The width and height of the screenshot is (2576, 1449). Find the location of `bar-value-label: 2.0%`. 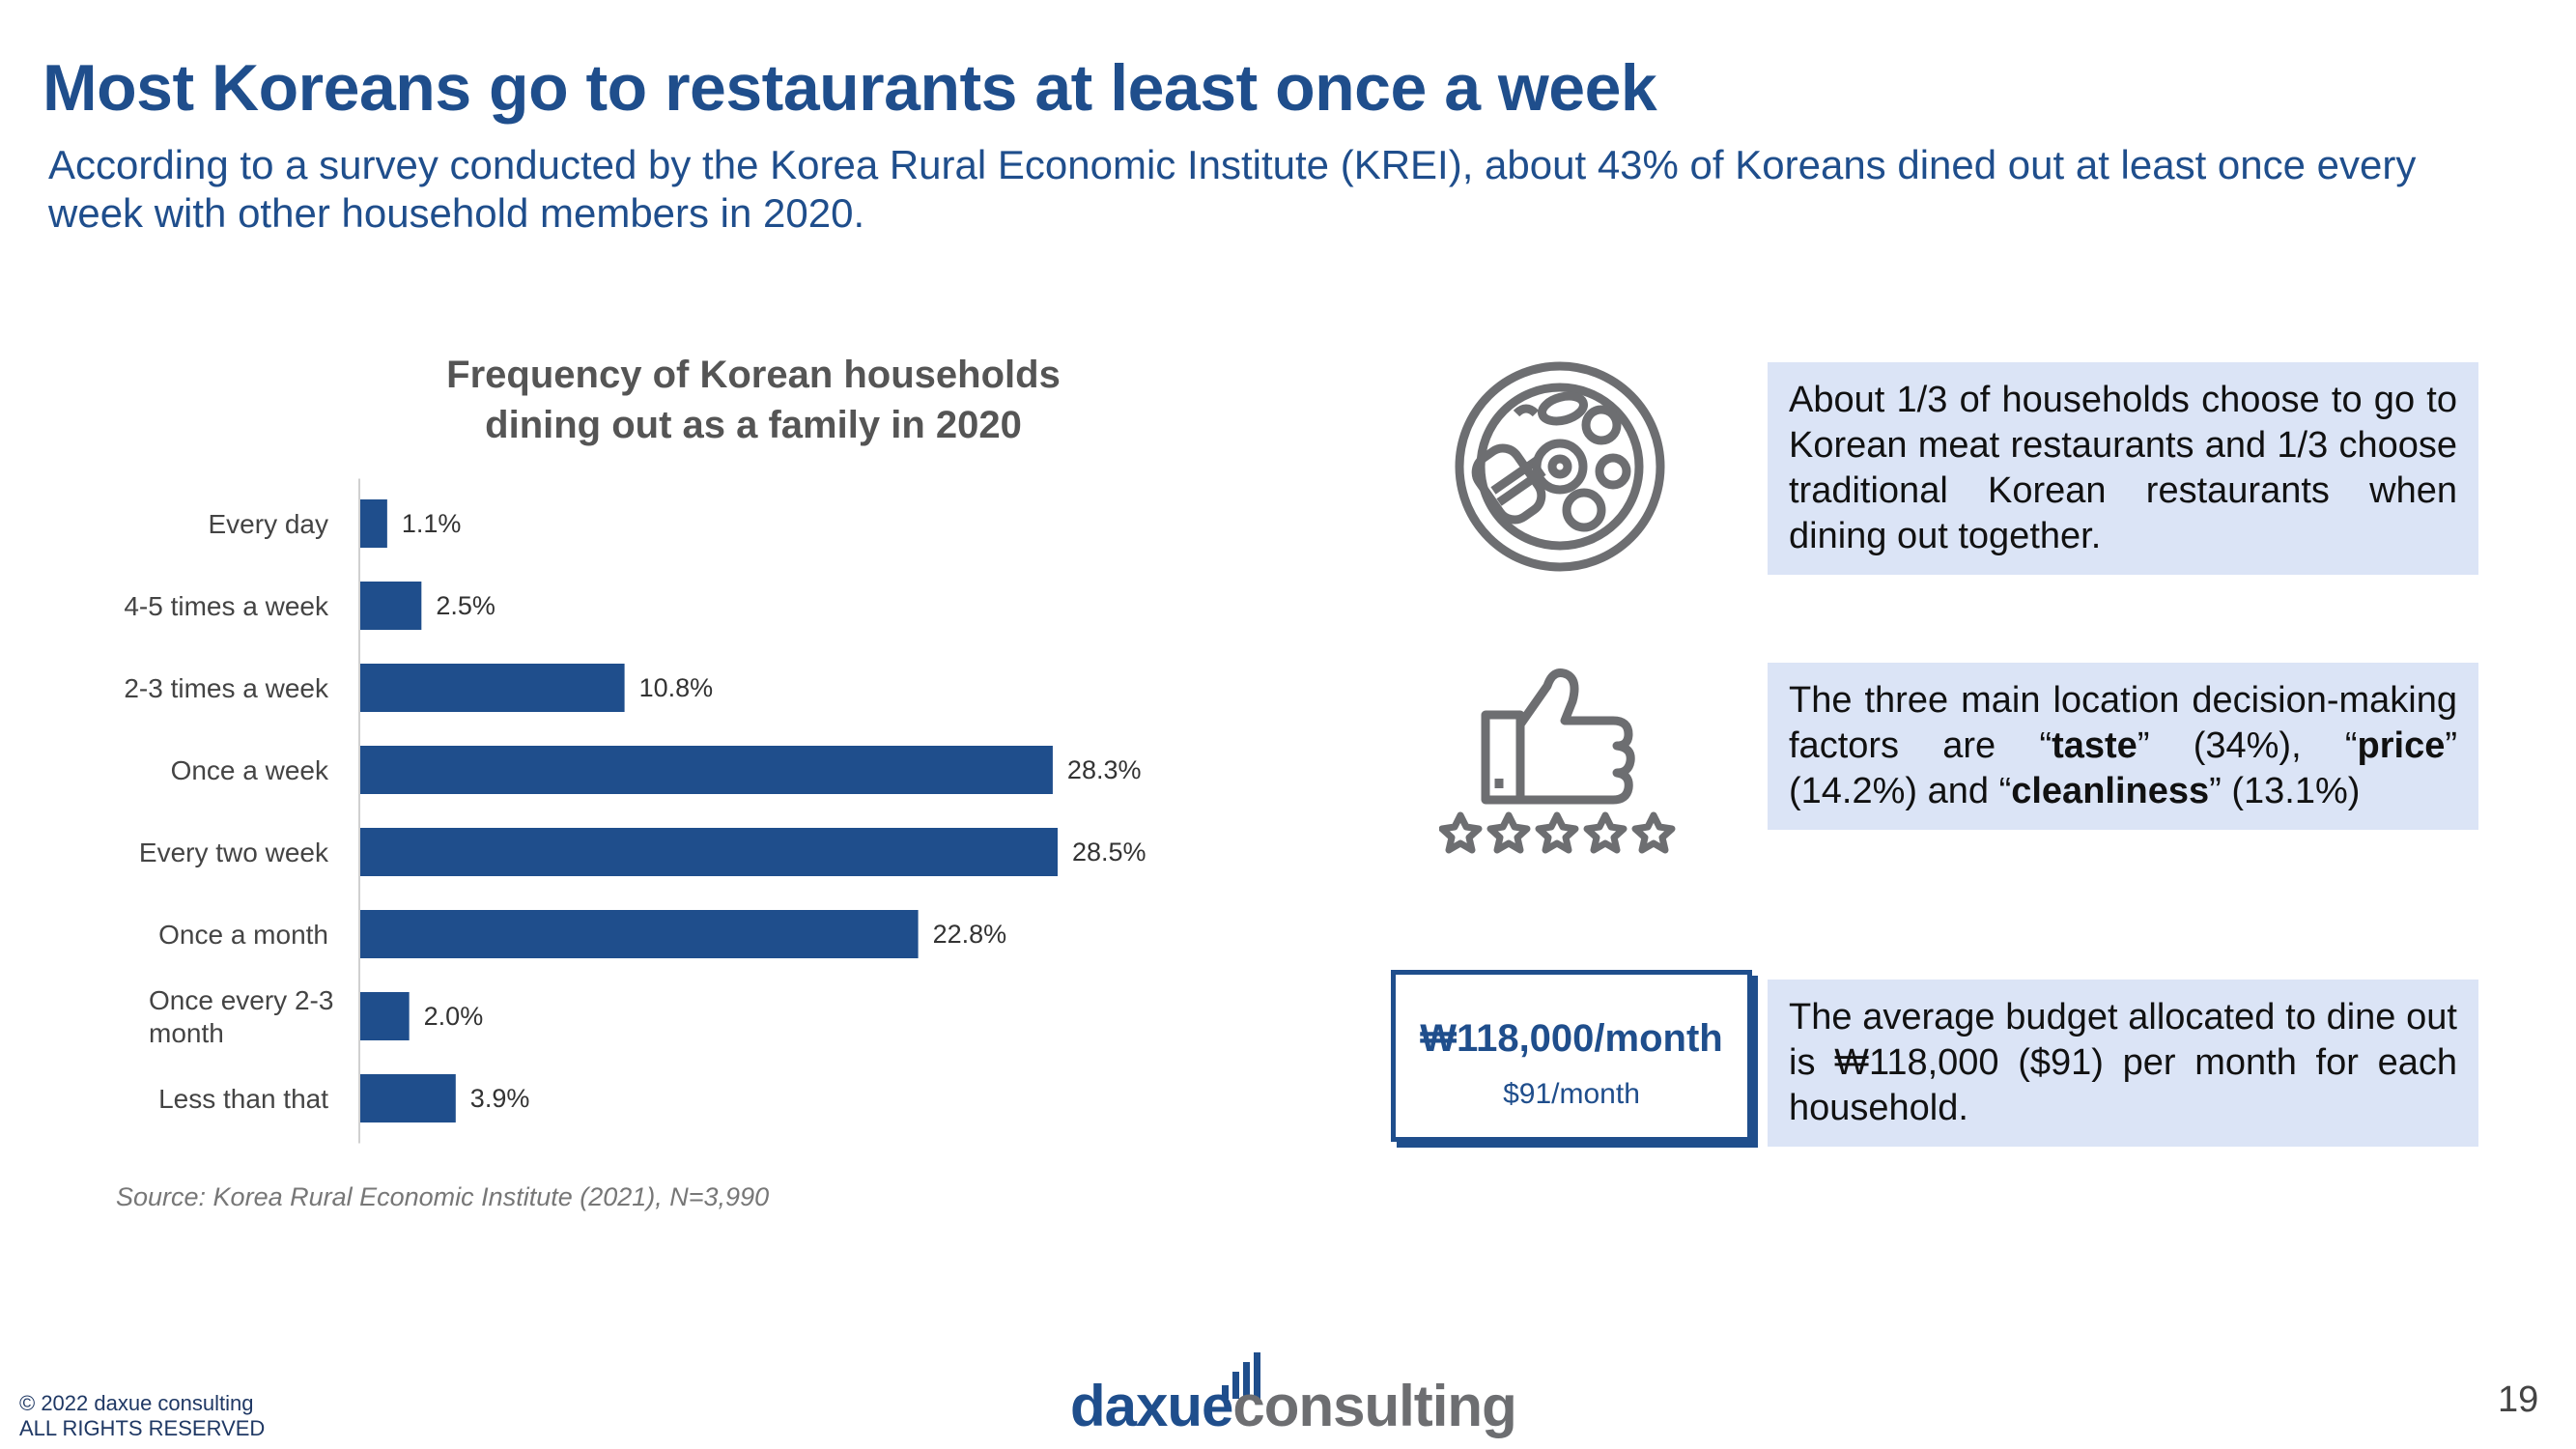

bar-value-label: 2.0% is located at coordinates (454, 1016).